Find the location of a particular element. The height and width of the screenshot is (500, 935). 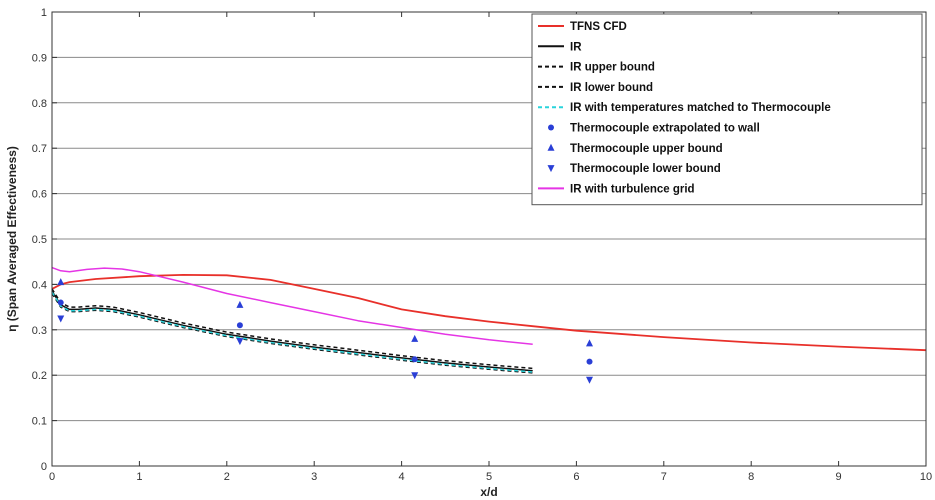

legend-label-tfns-cfd: TFNS CFD is located at coordinates (598, 27).